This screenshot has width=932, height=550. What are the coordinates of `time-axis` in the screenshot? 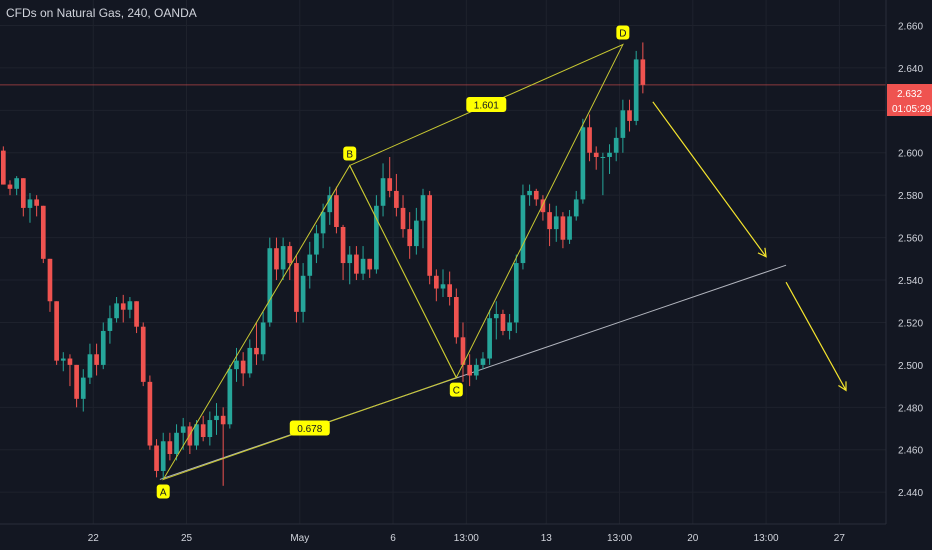 It's located at (466, 537).